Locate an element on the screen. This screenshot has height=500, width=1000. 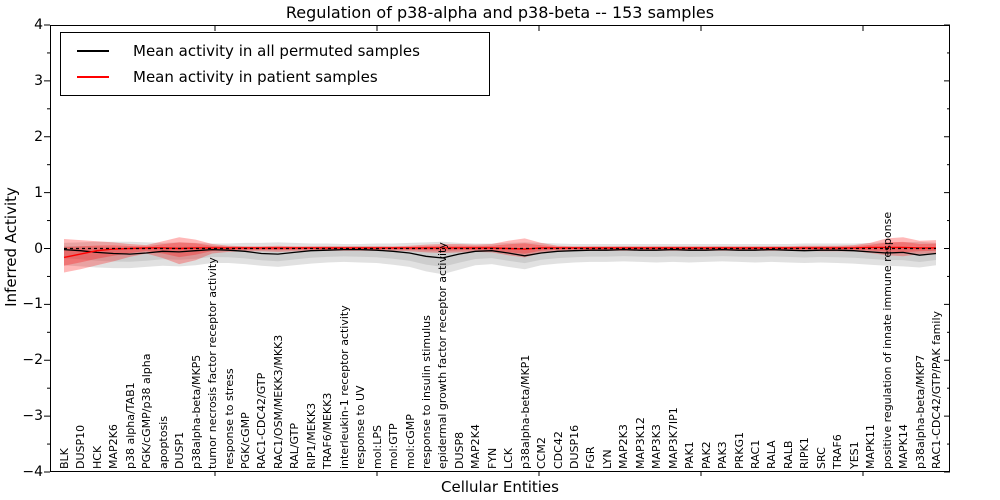
x-category-label: FYN is located at coordinates (492, 458).